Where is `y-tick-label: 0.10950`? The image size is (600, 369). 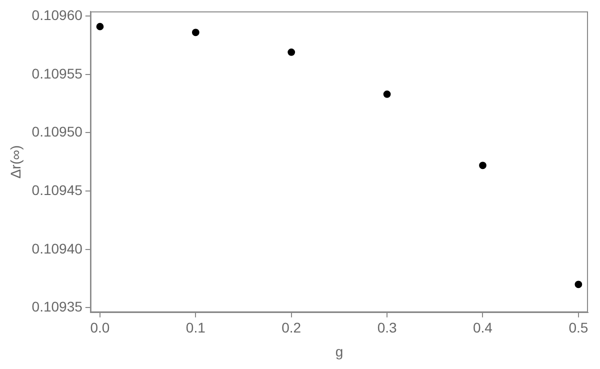 y-tick-label: 0.10950 is located at coordinates (57, 132).